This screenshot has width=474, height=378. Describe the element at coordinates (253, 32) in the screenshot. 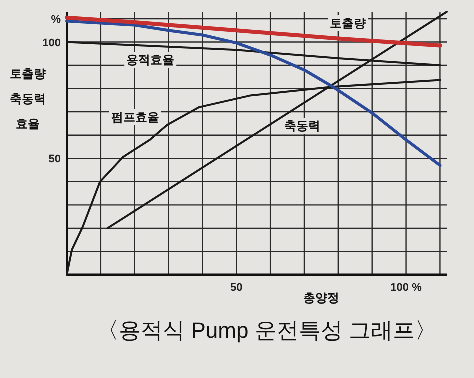

I see `line-series` at that location.